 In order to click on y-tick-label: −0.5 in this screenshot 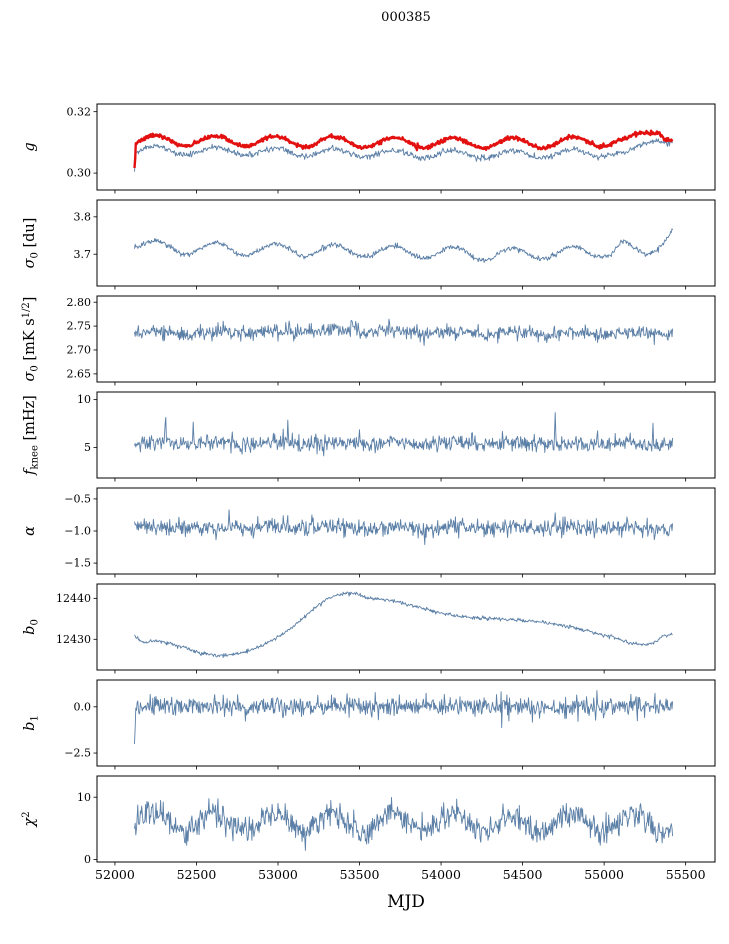, I will do `click(77, 499)`.